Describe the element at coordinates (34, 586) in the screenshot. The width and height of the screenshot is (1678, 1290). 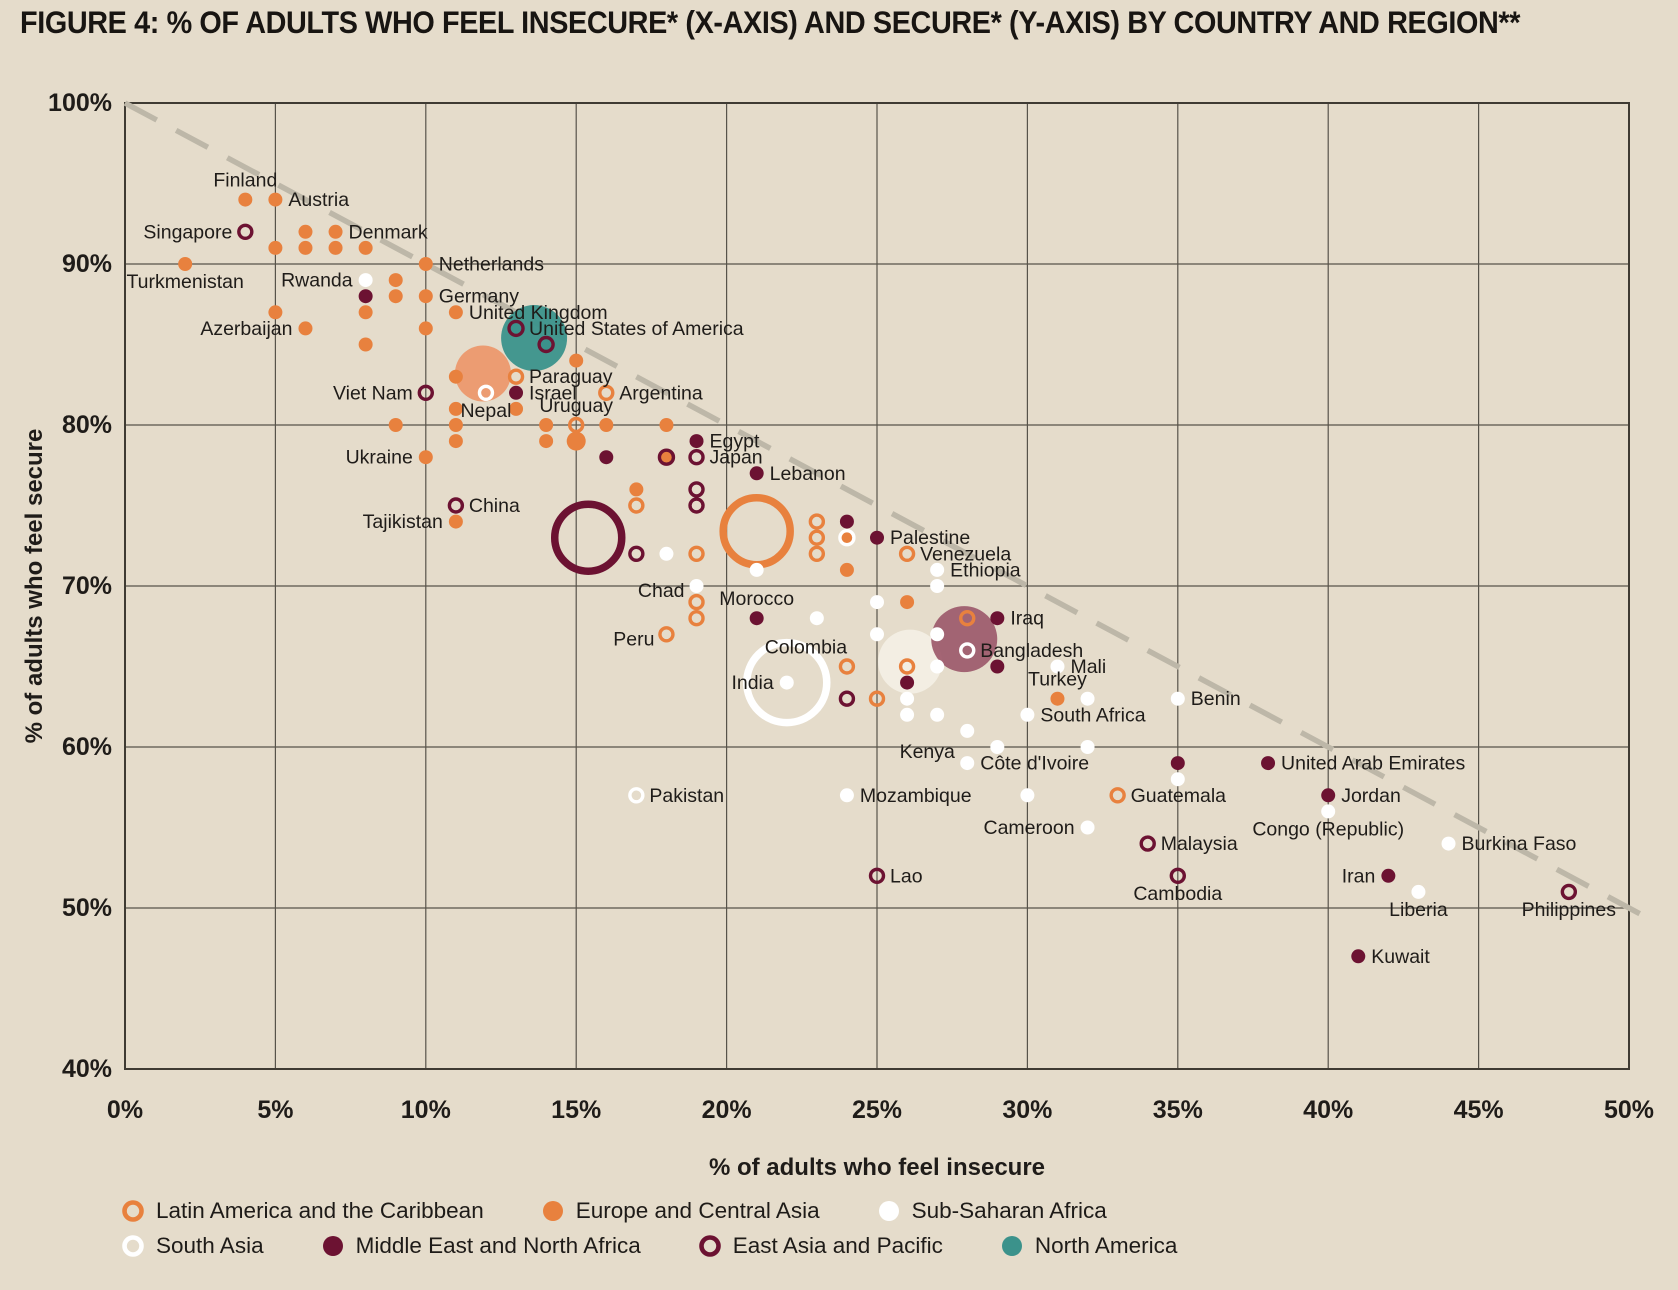
I see `y-axis-title: % of adults who feel secure` at that location.